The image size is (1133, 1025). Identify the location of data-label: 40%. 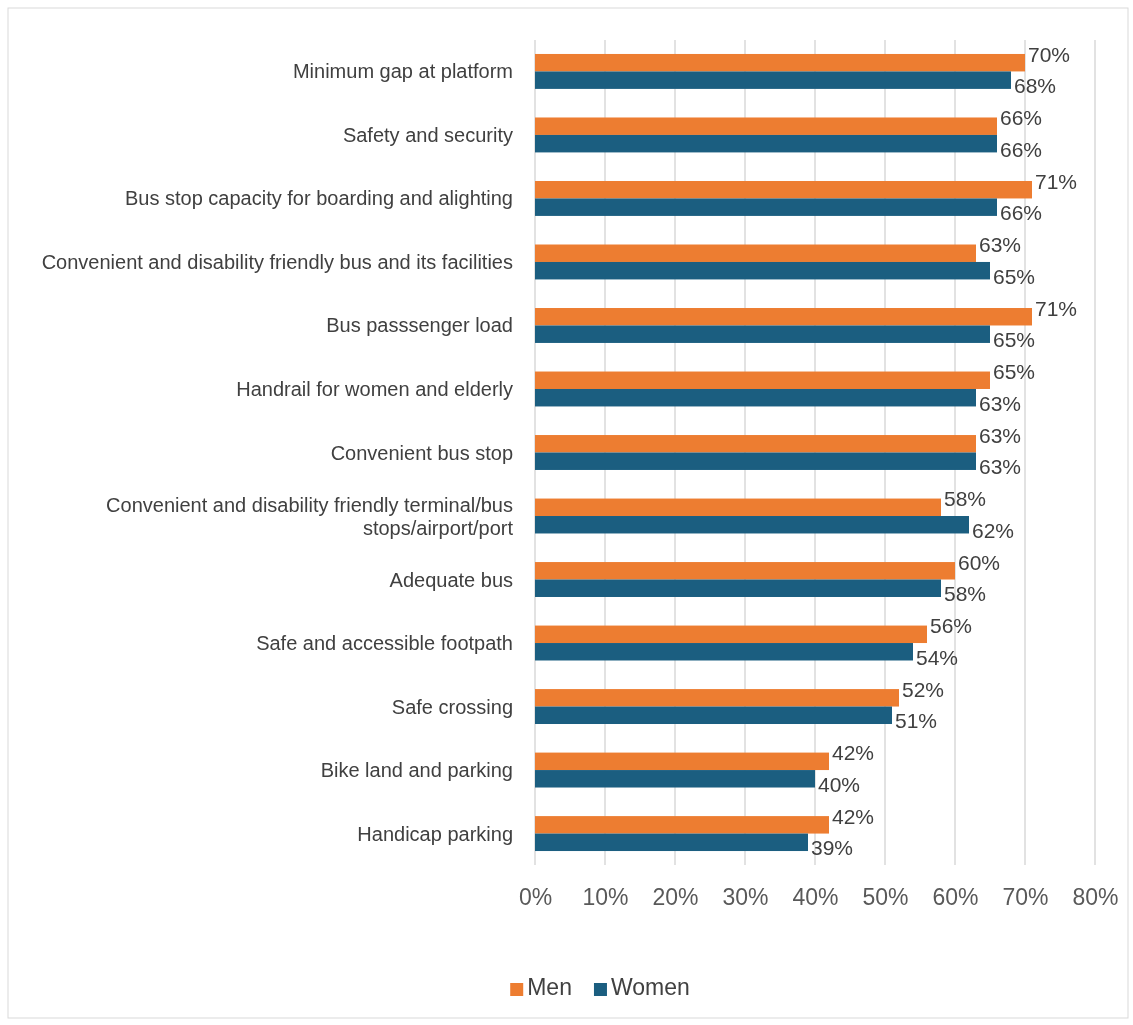
(839, 784).